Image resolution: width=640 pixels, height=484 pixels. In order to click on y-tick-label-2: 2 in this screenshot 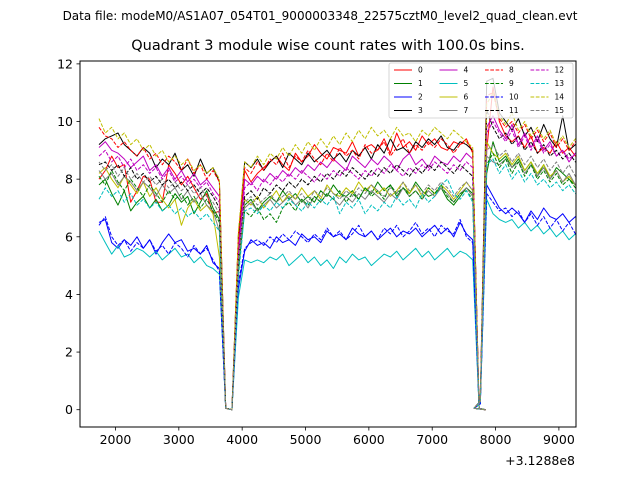, I will do `click(69, 352)`.